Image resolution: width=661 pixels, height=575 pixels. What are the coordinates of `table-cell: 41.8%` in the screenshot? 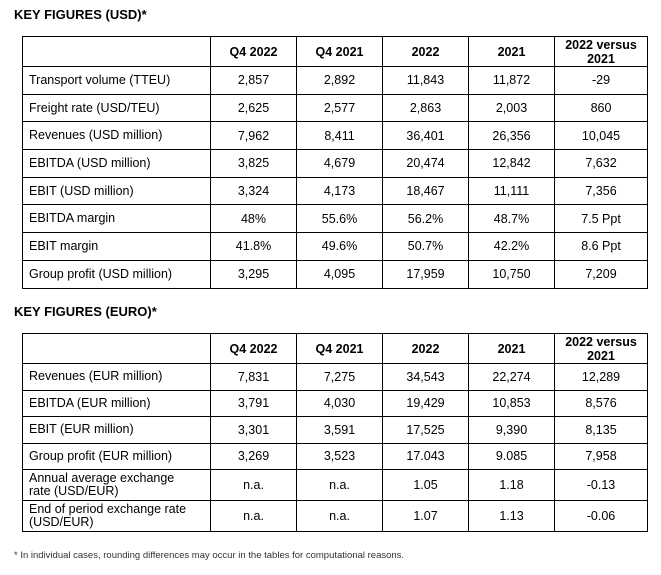 It's located at (253, 246).